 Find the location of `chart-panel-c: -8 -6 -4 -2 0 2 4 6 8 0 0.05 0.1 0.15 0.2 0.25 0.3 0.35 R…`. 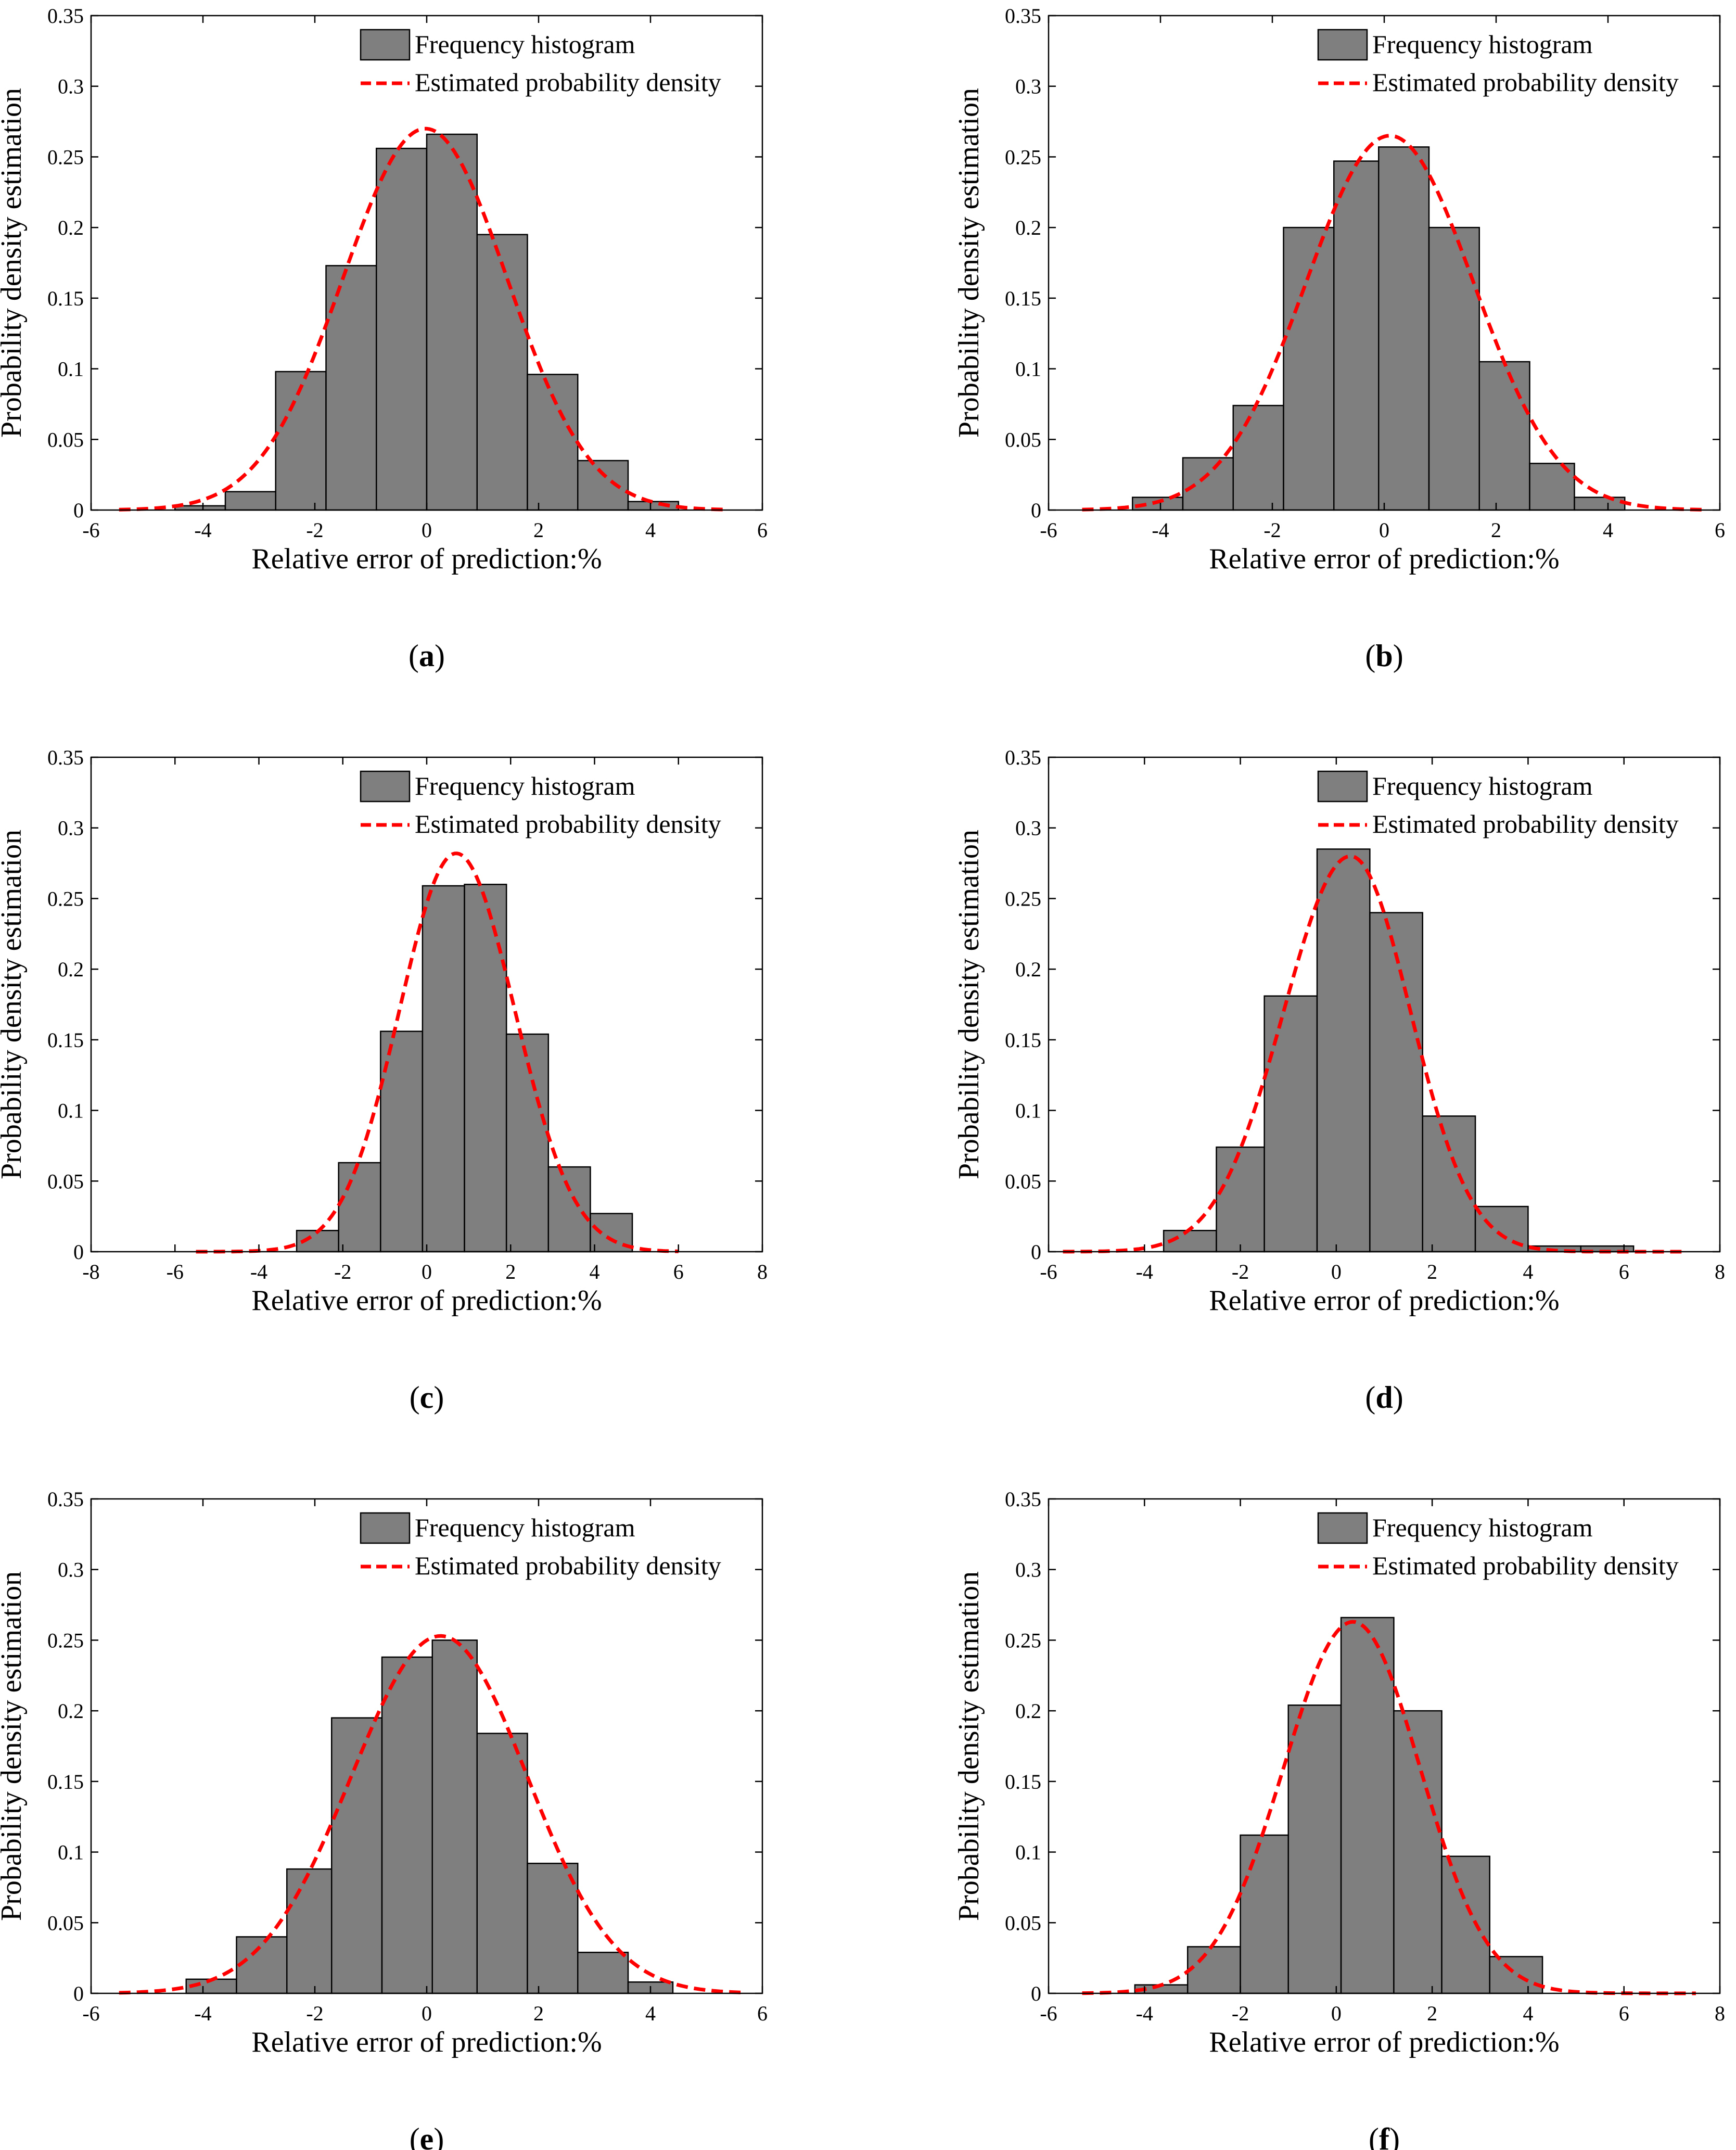

chart-panel-c: -8 -6 -4 -2 0 2 4 6 8 0 0.05 0.1 0.15 0.2 0.25 0.3 0.35 R… is located at coordinates (384, 1081).